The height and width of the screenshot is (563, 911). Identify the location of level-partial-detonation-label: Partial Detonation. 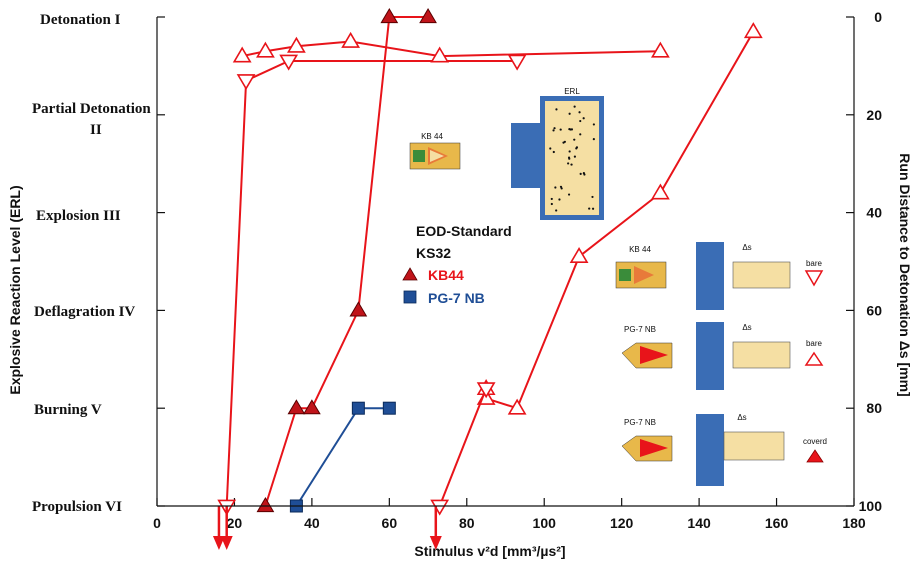
(91, 109).